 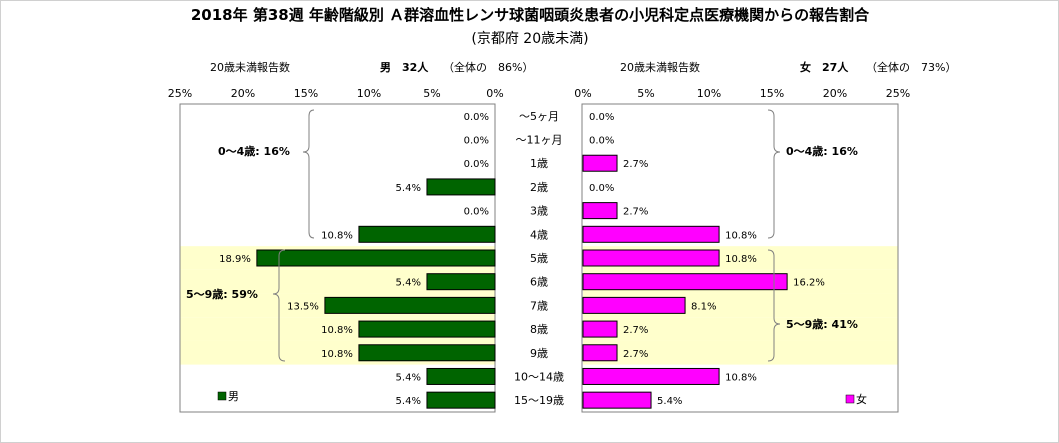 I want to click on category-label: 5歳, so click(x=539, y=258).